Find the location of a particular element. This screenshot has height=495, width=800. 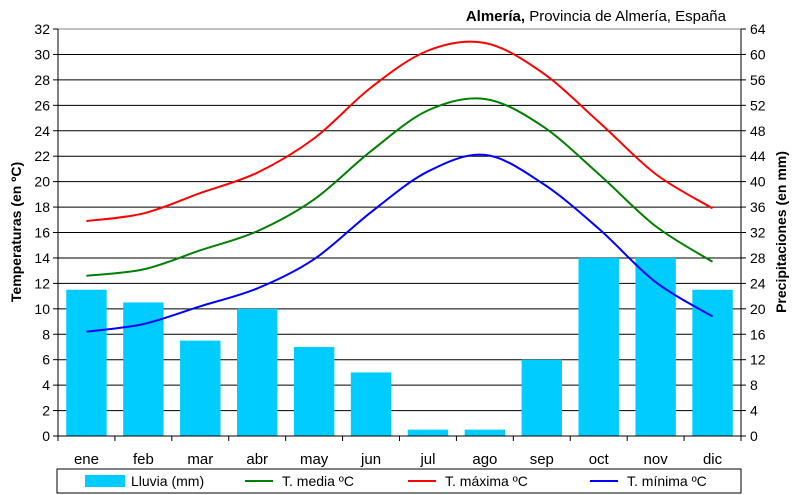

y-axis-label: Temperaturas (en ºC) is located at coordinates (16, 232).